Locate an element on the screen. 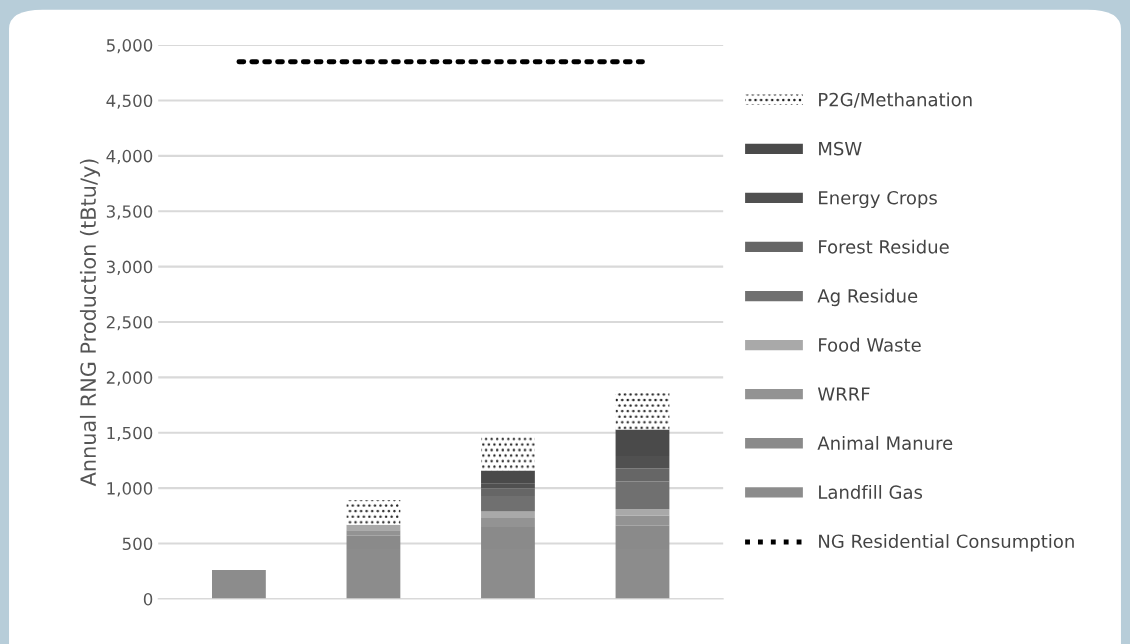  legend-label: Forest Residue is located at coordinates (884, 246).